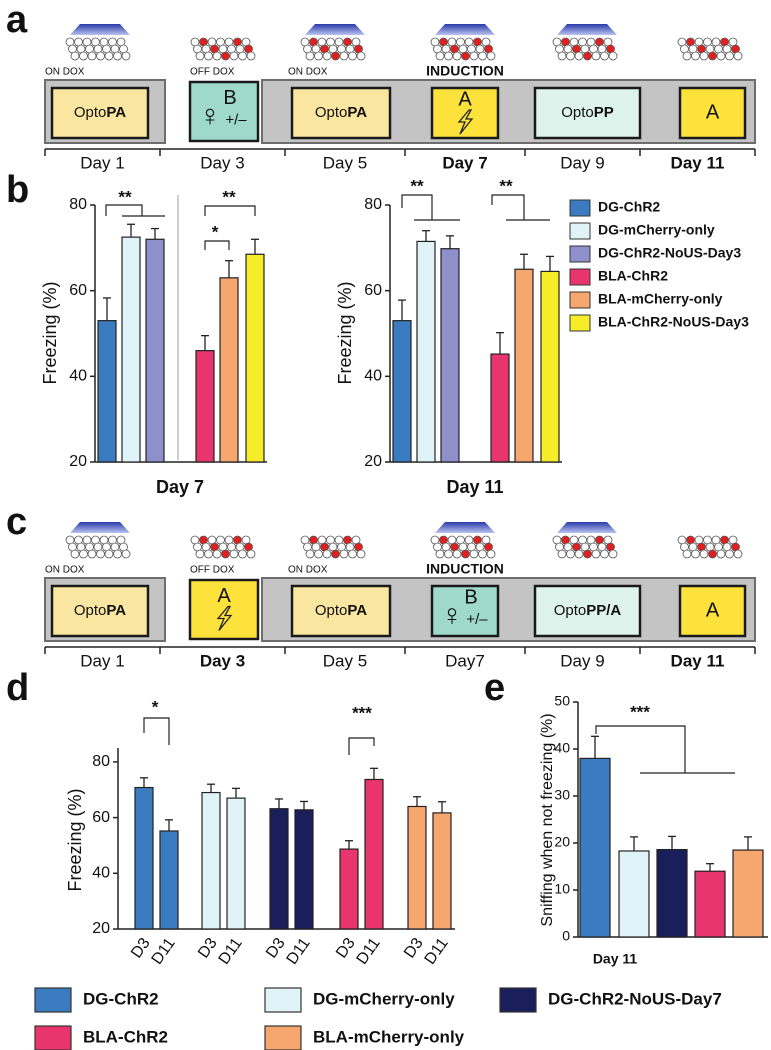 The image size is (771, 1050). I want to click on panel-letter: c, so click(16, 522).